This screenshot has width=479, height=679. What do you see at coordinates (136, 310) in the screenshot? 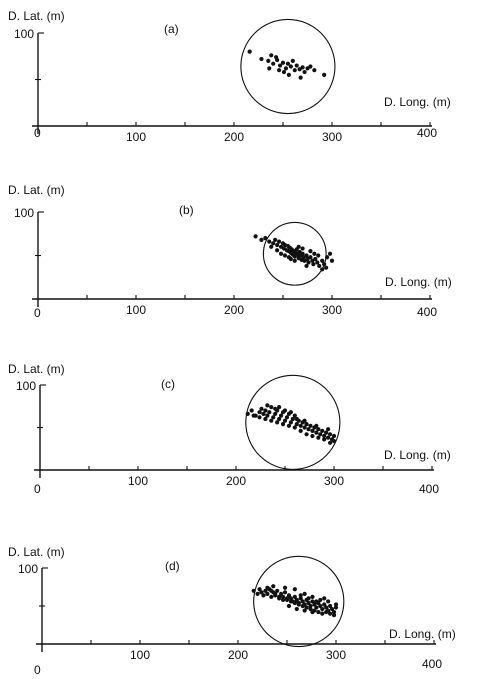
I see `x-tick-label: 100` at bounding box center [136, 310].